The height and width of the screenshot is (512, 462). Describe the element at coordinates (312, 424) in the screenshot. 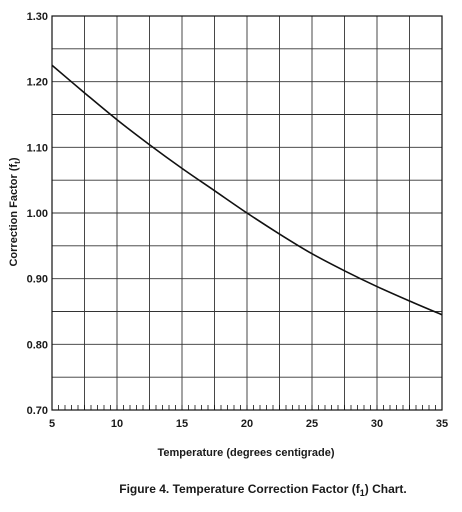

I see `x-tick-label: 25` at that location.